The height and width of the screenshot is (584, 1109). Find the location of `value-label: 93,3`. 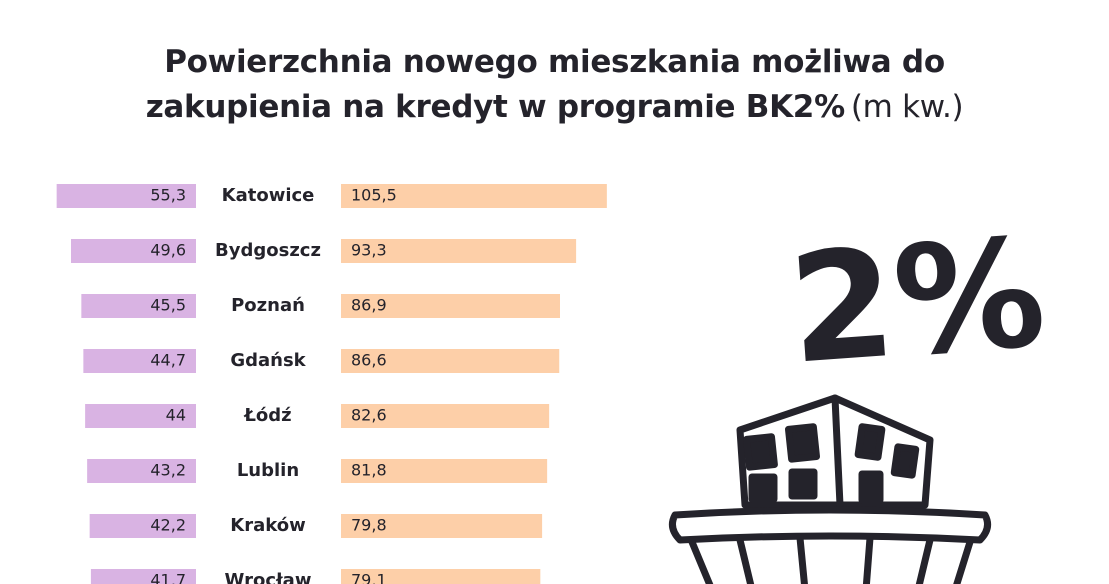

value-label: 93,3 is located at coordinates (369, 250).